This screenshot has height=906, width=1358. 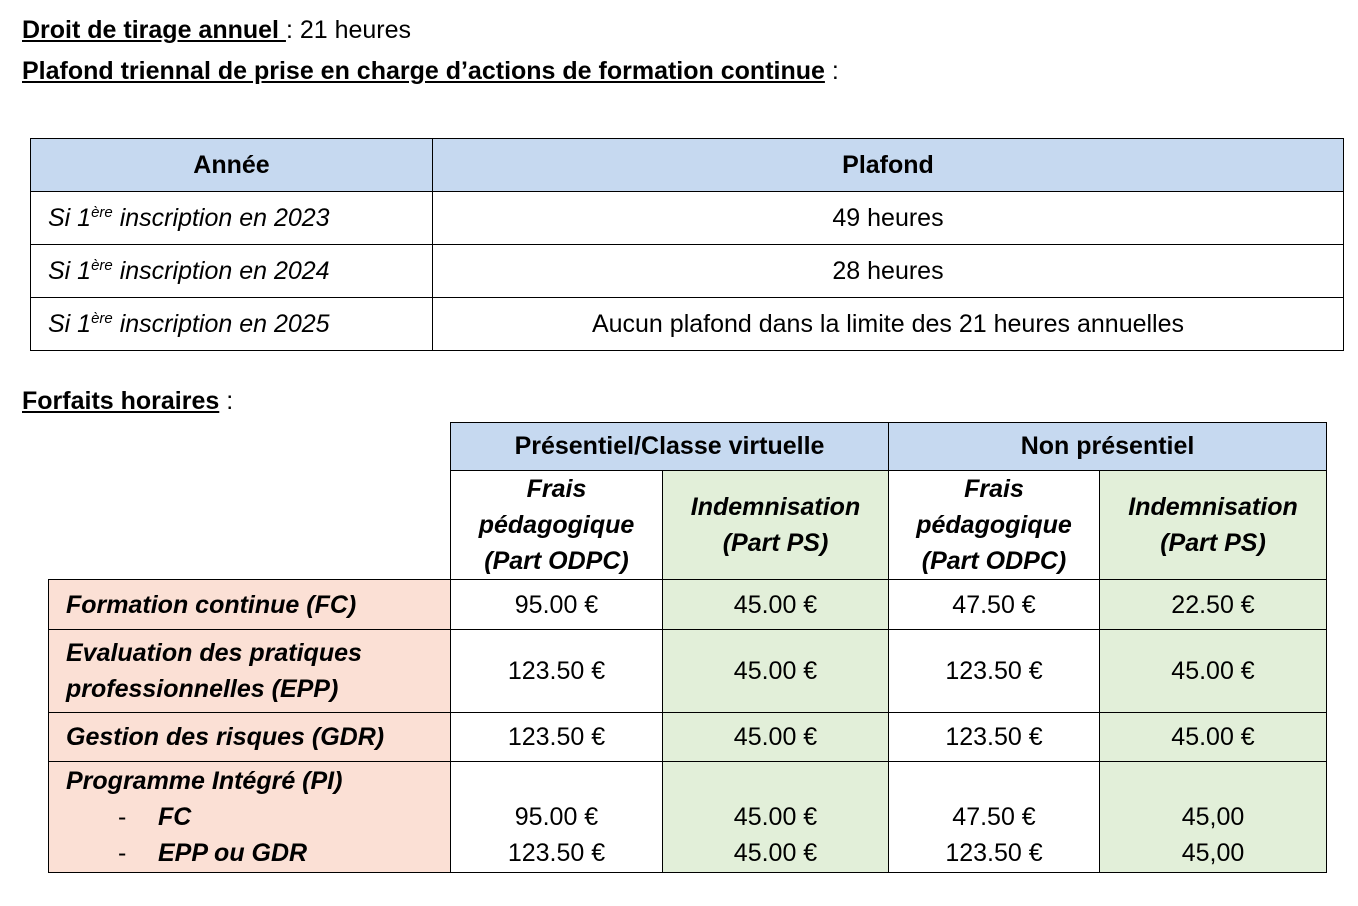 What do you see at coordinates (249, 737) in the screenshot?
I see `row-label: Gestion des risques (GDR)` at bounding box center [249, 737].